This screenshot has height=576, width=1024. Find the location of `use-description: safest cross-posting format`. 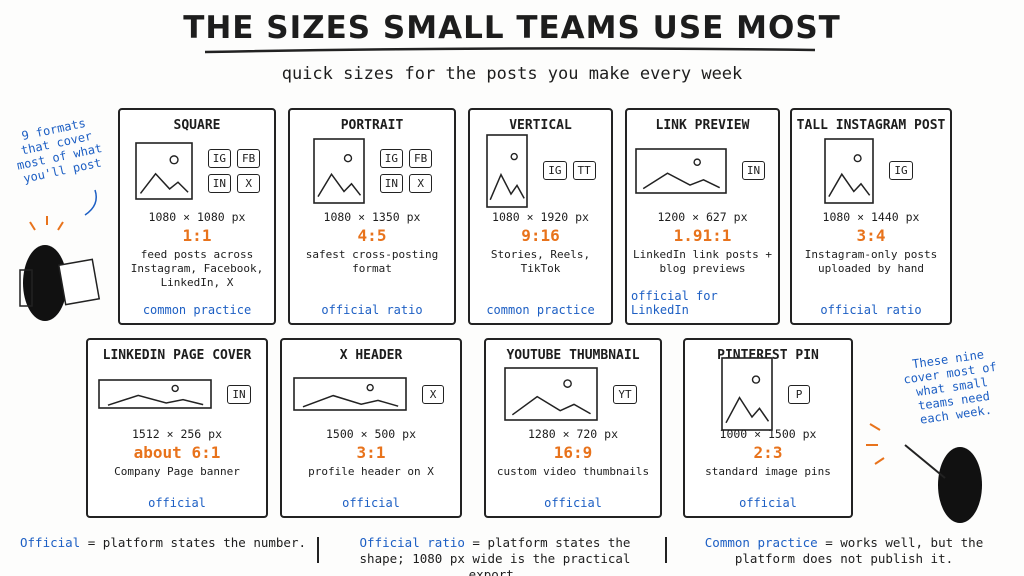

use-description: safest cross-posting format is located at coordinates (372, 261).